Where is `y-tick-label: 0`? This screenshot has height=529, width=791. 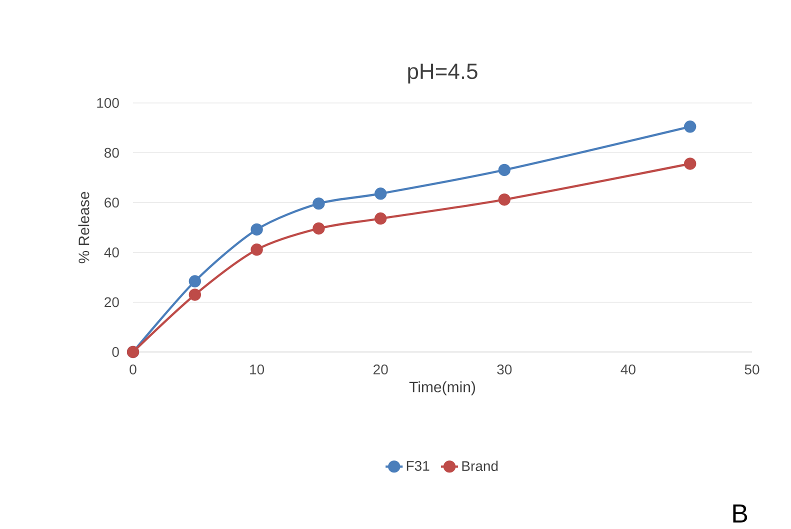
y-tick-label: 0 is located at coordinates (115, 352).